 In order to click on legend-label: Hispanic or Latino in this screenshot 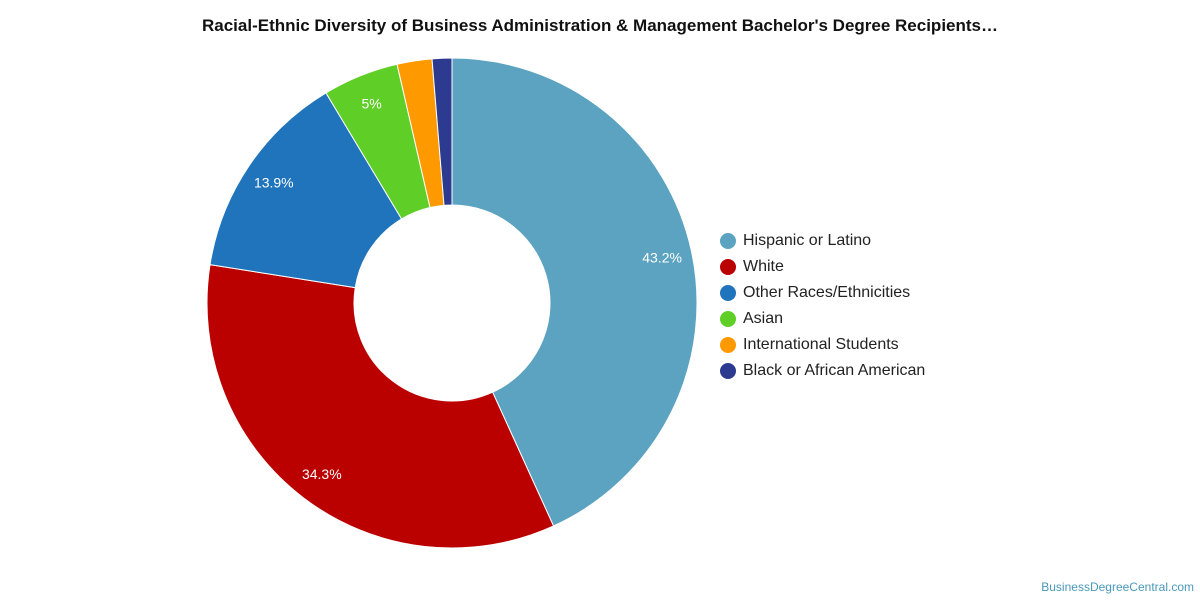, I will do `click(807, 240)`.